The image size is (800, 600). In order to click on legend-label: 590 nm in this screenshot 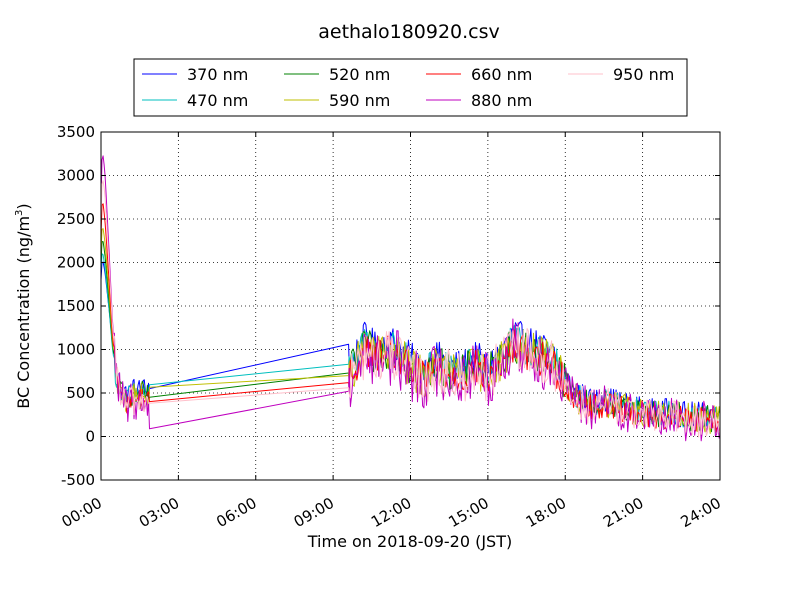, I will do `click(359, 100)`.